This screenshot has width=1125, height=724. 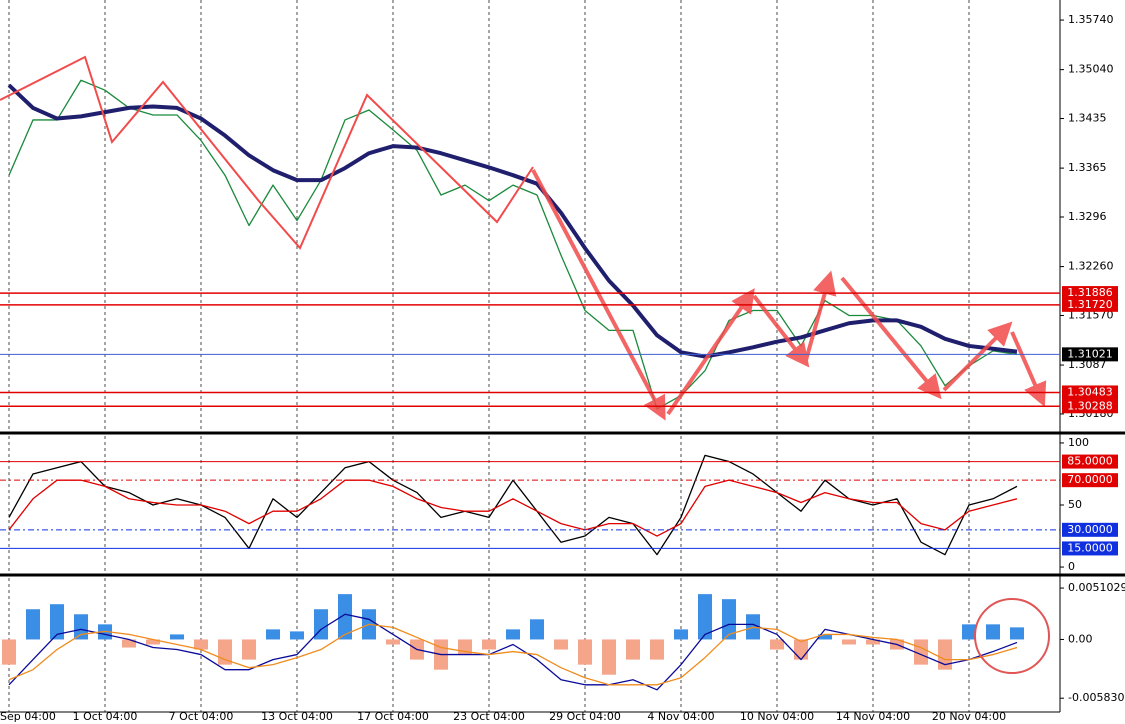 I want to click on x-tick-label: 29 Oct 04:00, so click(x=585, y=716).